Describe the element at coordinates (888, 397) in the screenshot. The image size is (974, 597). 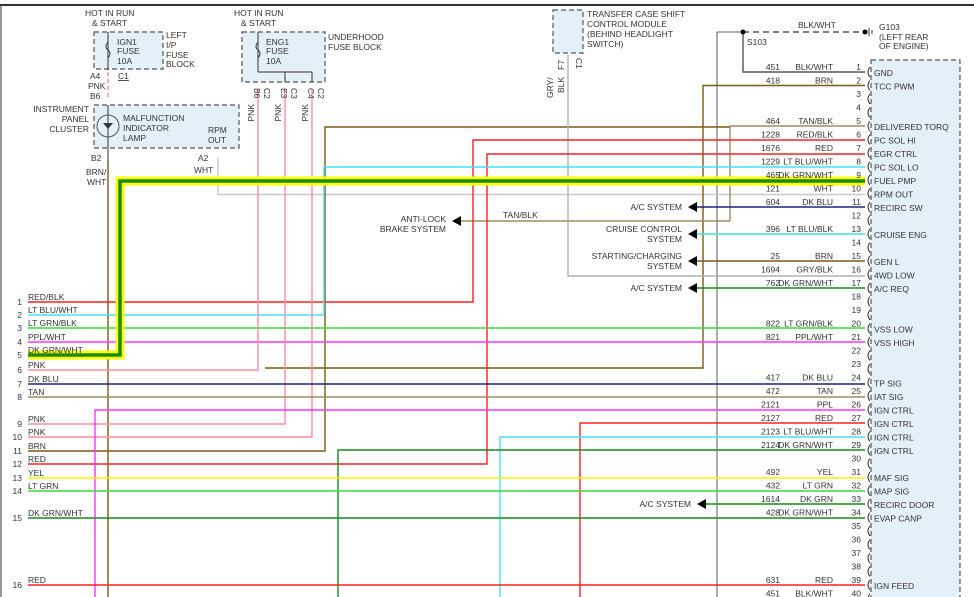
I see `pin-function: IAT SIG` at that location.